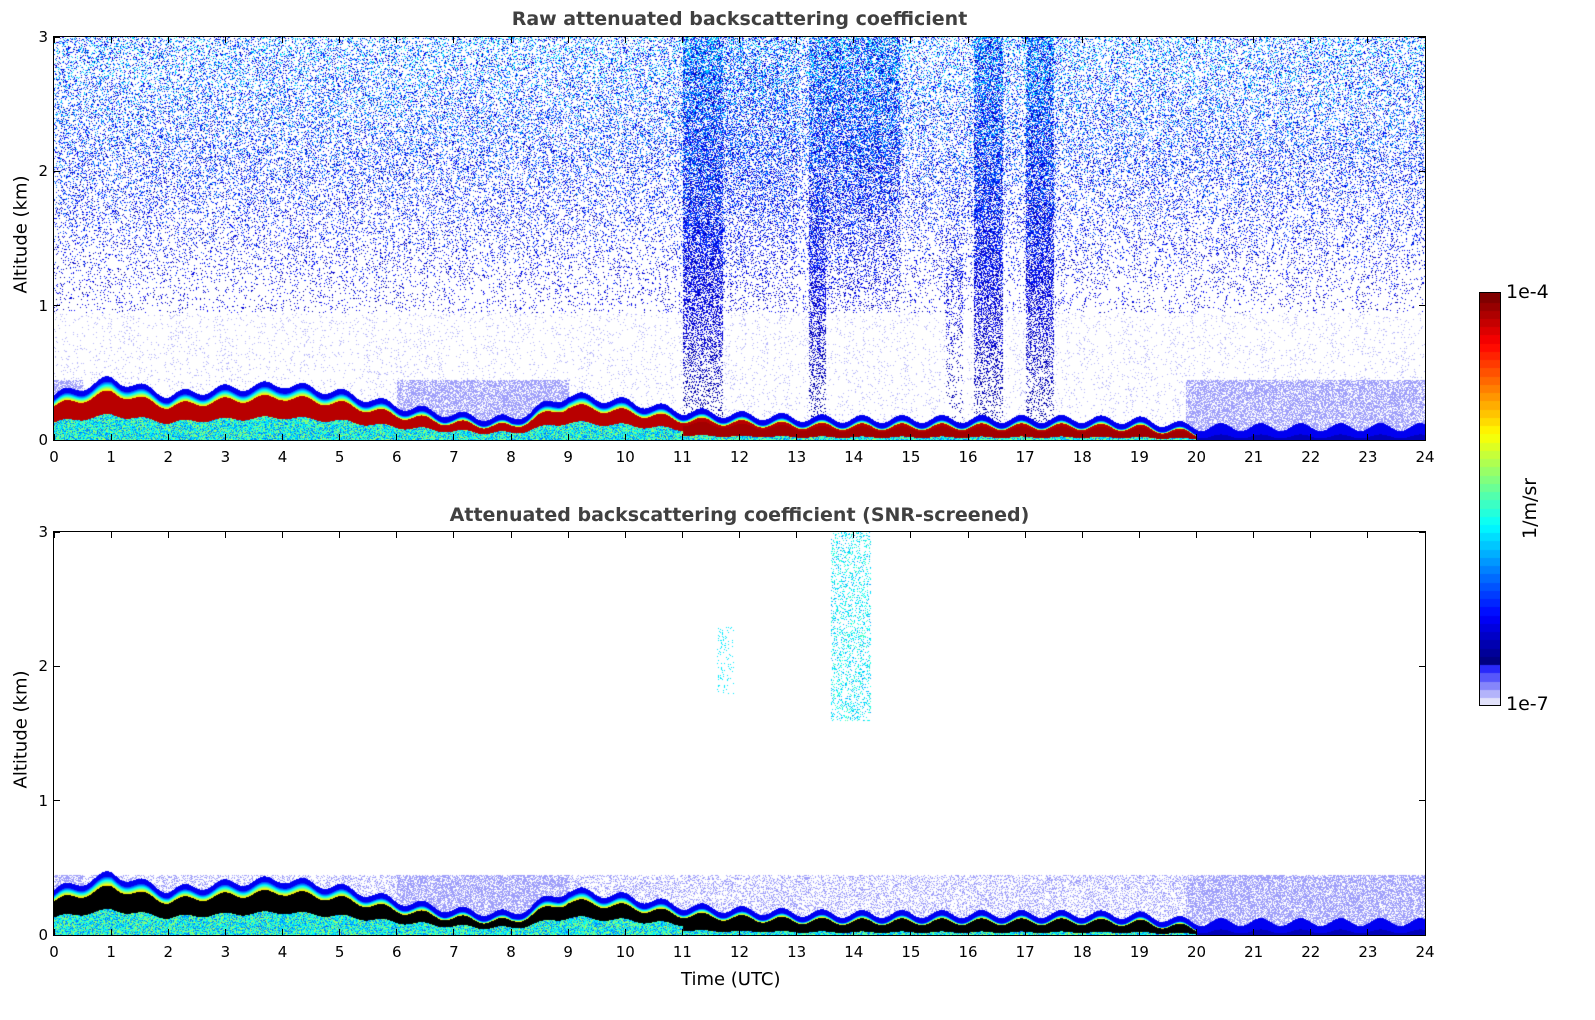 This screenshot has height=1020, width=1595. I want to click on x-tick-label: 16, so click(968, 457).